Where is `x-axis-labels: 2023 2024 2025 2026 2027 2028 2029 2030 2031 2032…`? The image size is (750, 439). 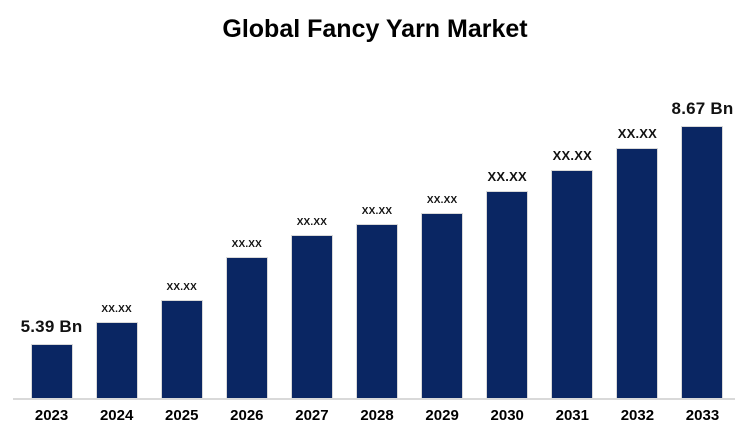
x-axis-labels: 2023 2024 2025 2026 2027 2028 2029 2030 2031 2032… is located at coordinates (377, 415).